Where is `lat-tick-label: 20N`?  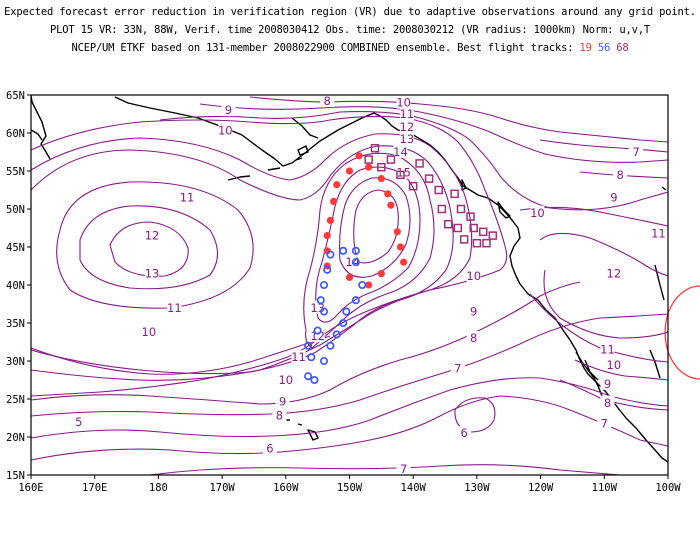
lat-tick-label: 20N is located at coordinates (15, 438).